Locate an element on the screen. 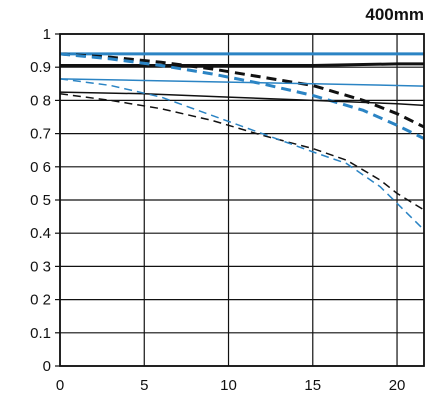 Image resolution: width=443 pixels, height=408 pixels. y-tick-label: 0 5 is located at coordinates (40, 200).